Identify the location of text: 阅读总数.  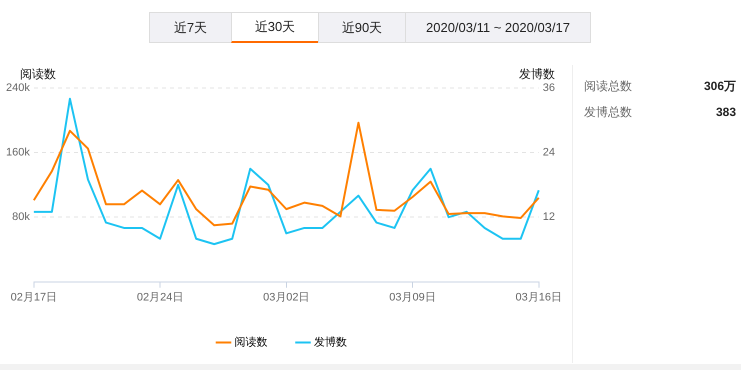
(608, 86).